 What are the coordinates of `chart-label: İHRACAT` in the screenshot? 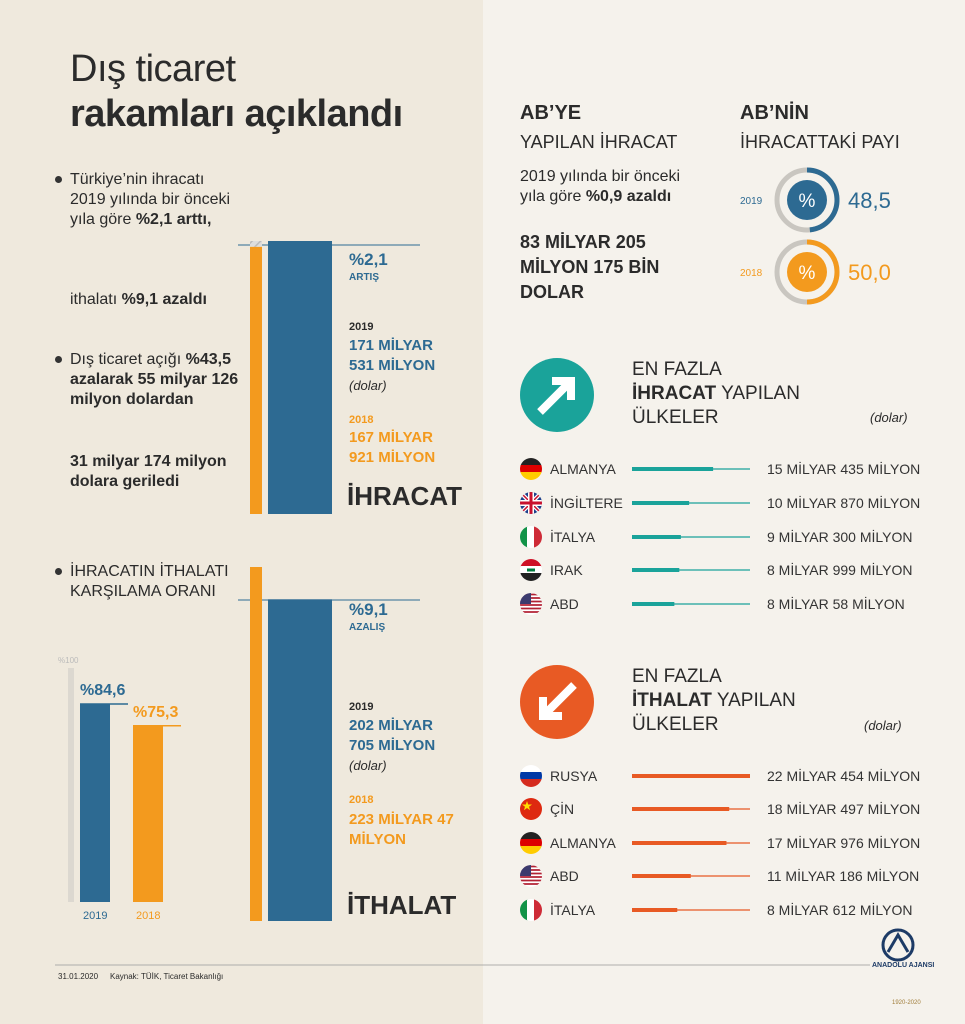 It's located at (405, 496).